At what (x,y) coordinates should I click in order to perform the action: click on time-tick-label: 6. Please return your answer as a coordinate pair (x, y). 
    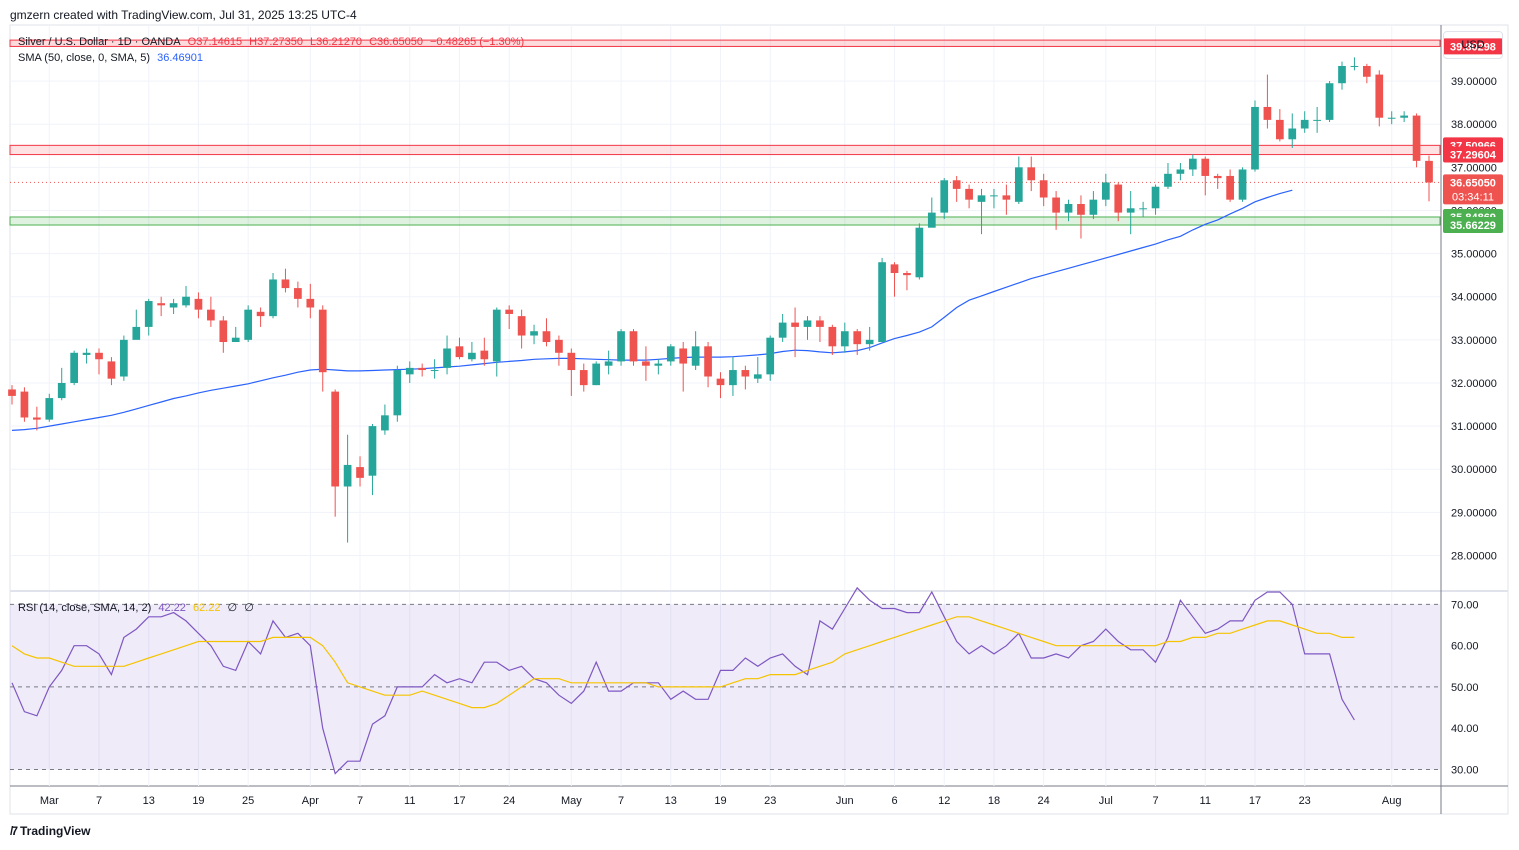
    Looking at the image, I should click on (894, 801).